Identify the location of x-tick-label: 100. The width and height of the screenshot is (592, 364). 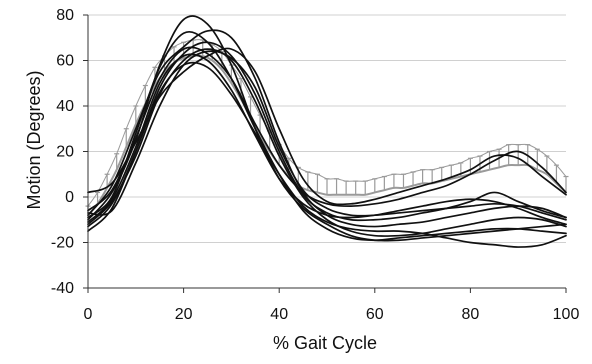
(566, 314).